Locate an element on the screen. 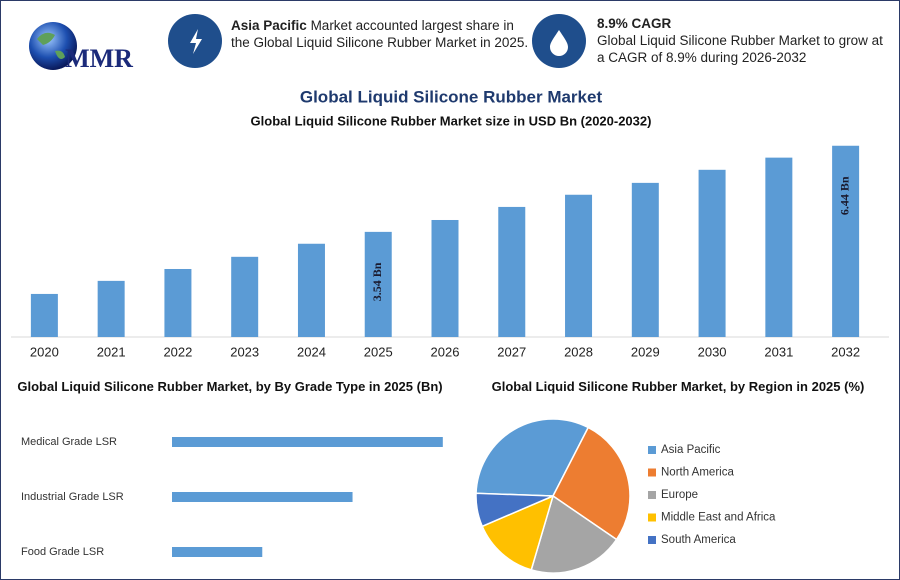  x-tick-label: 2027 is located at coordinates (511, 351).